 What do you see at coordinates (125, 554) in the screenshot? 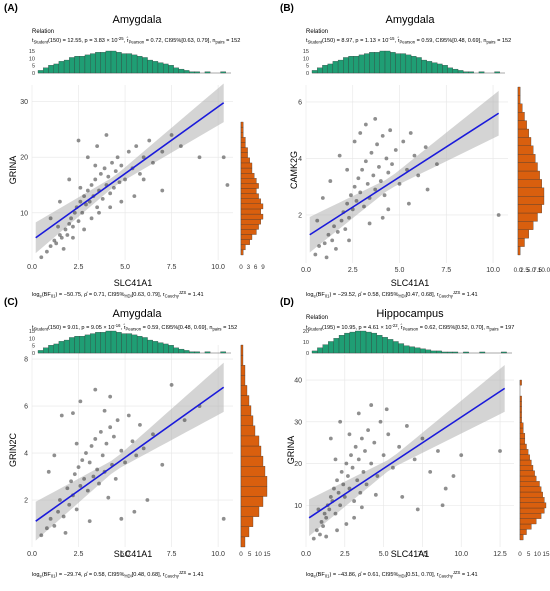
I see `x-tick-label: 5.0` at bounding box center [125, 554].